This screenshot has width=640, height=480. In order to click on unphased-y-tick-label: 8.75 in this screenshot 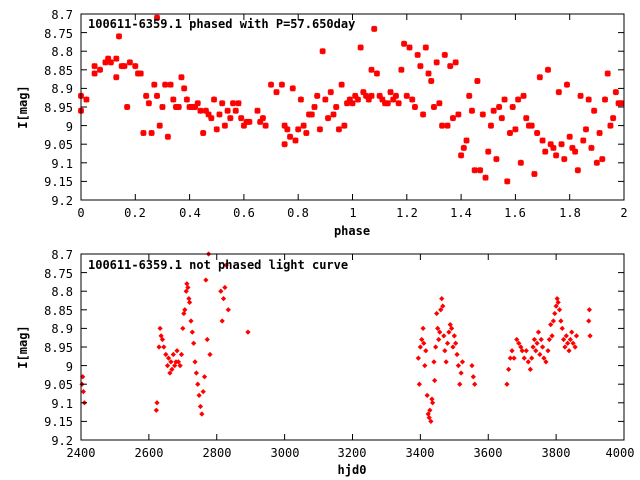, I will do `click(58, 274)`.